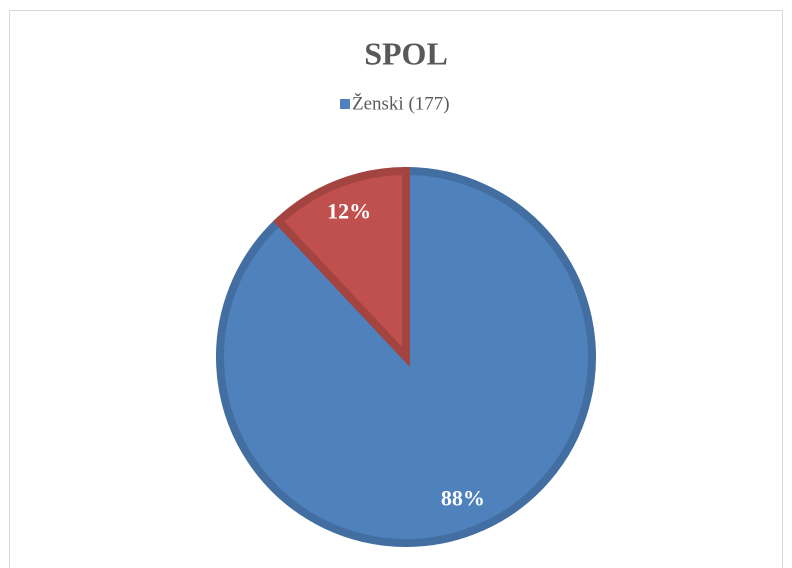 This screenshot has height=568, width=792. I want to click on data-label: 88%, so click(463, 498).